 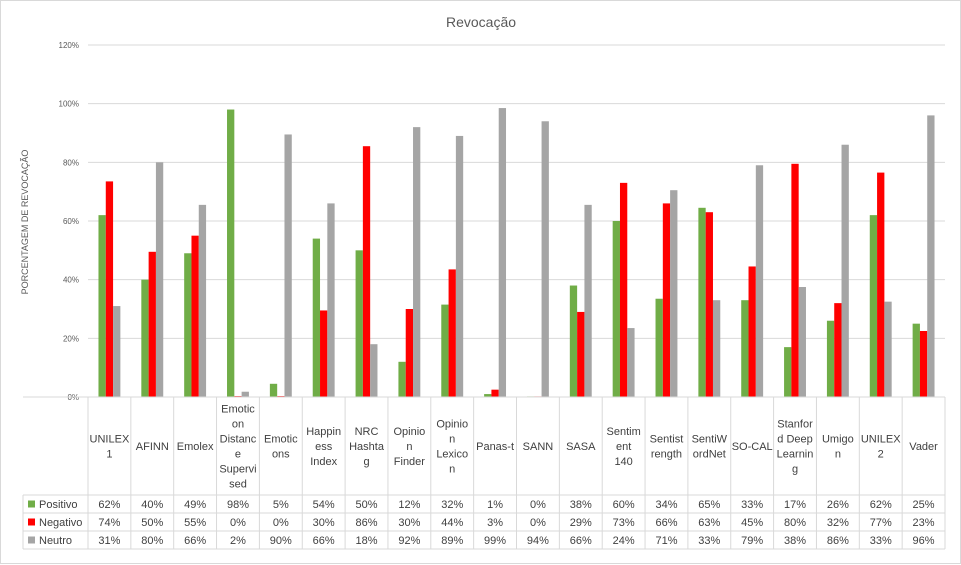 What do you see at coordinates (281, 541) in the screenshot?
I see `data-label: 90%` at bounding box center [281, 541].